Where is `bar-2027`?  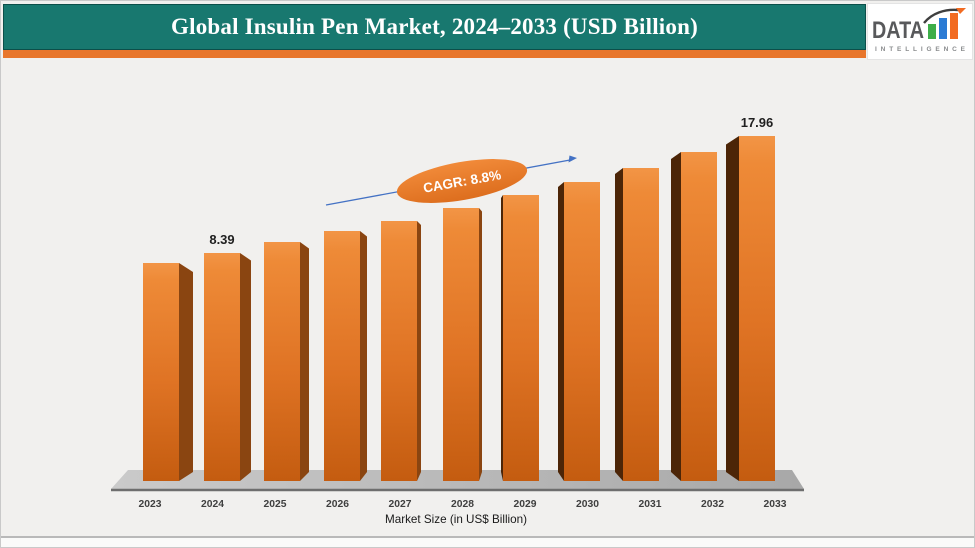
bar-2027 is located at coordinates (401, 351).